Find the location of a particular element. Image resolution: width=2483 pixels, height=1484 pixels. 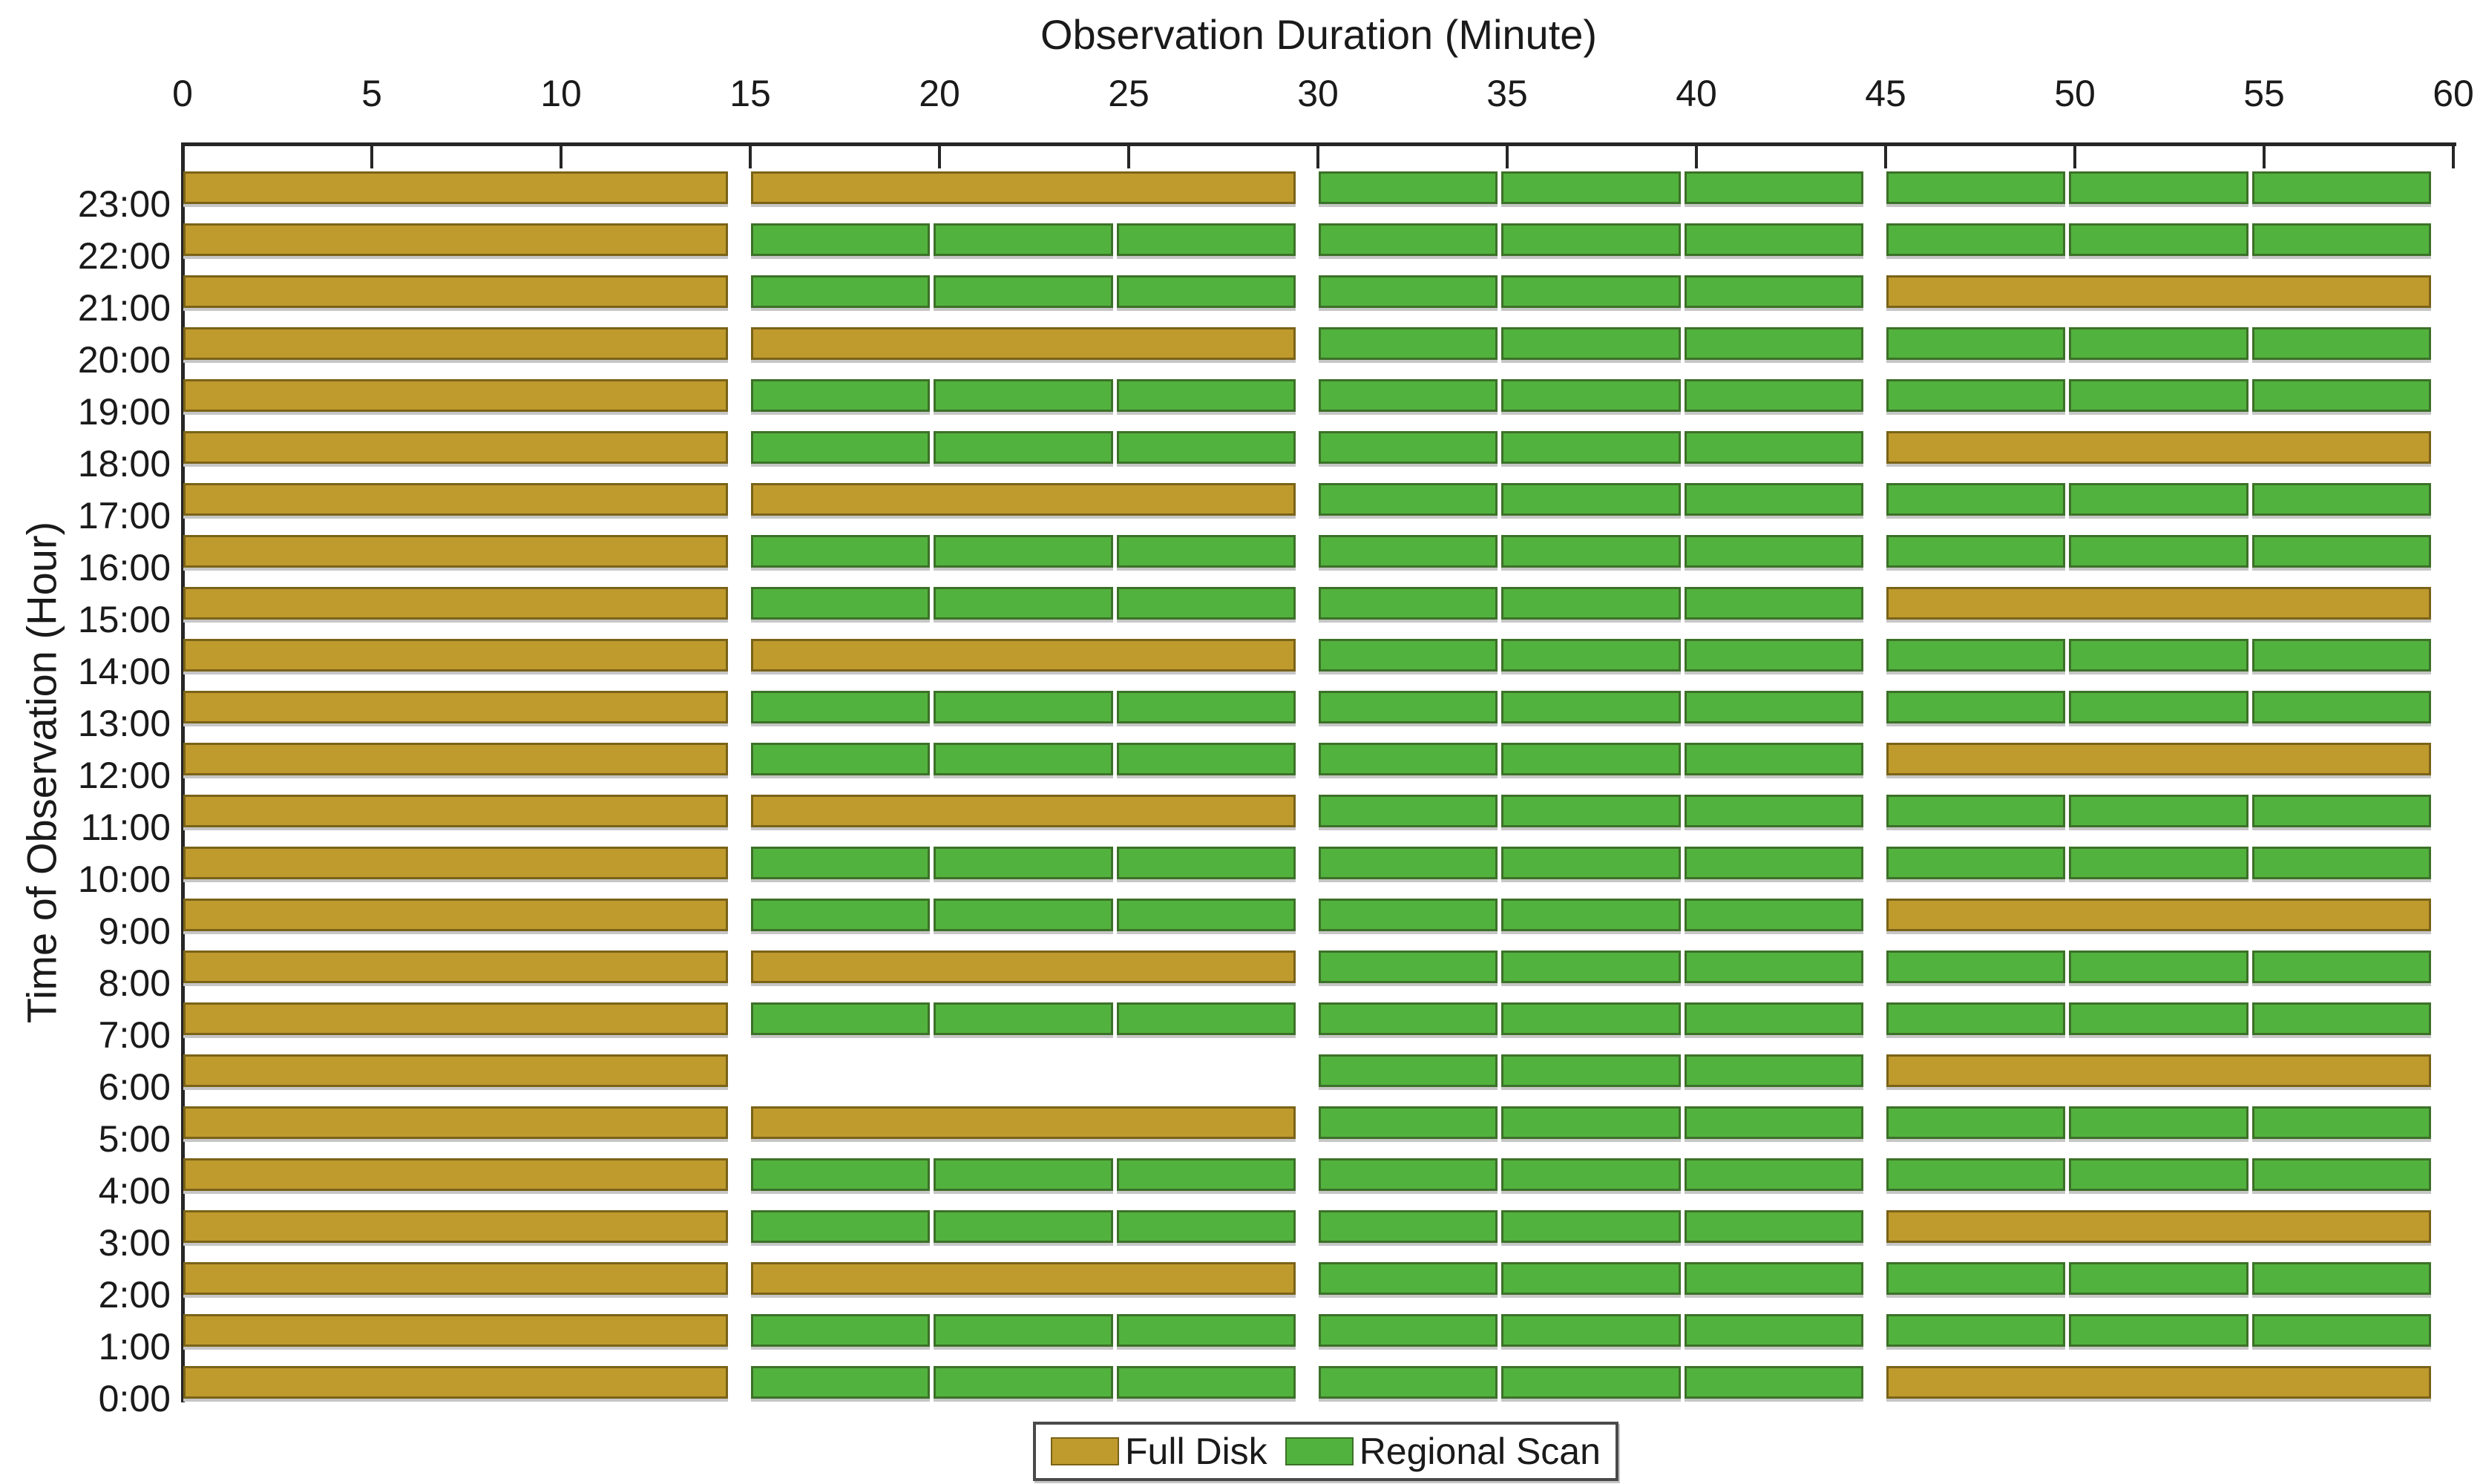

hour-label: 23:00 is located at coordinates (124, 204).